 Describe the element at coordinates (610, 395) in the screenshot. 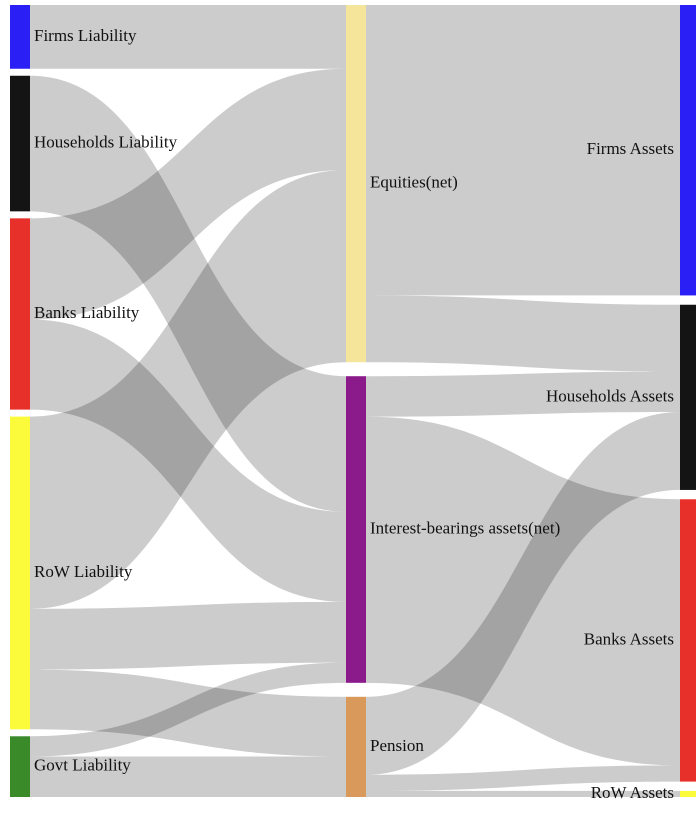

I see `node-label: Households Assets` at that location.